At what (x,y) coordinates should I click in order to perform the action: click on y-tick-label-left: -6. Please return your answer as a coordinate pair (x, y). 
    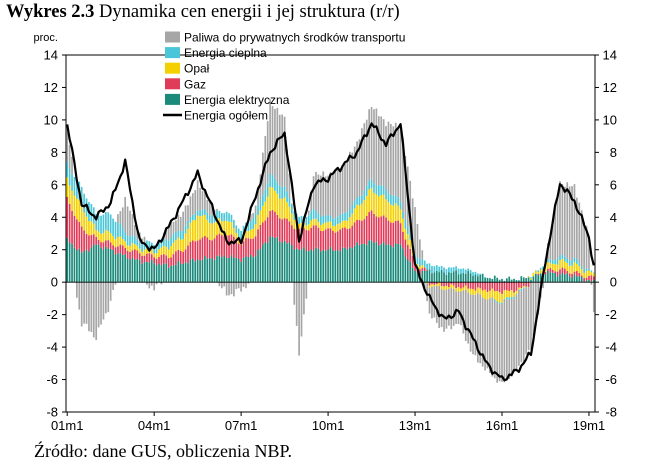
    Looking at the image, I should click on (52, 379).